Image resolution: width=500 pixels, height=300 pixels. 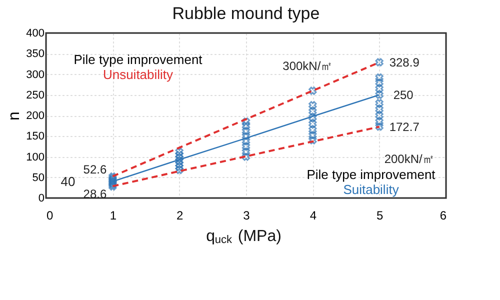 I want to click on chart-title: Rubble mound type, so click(x=246, y=13).